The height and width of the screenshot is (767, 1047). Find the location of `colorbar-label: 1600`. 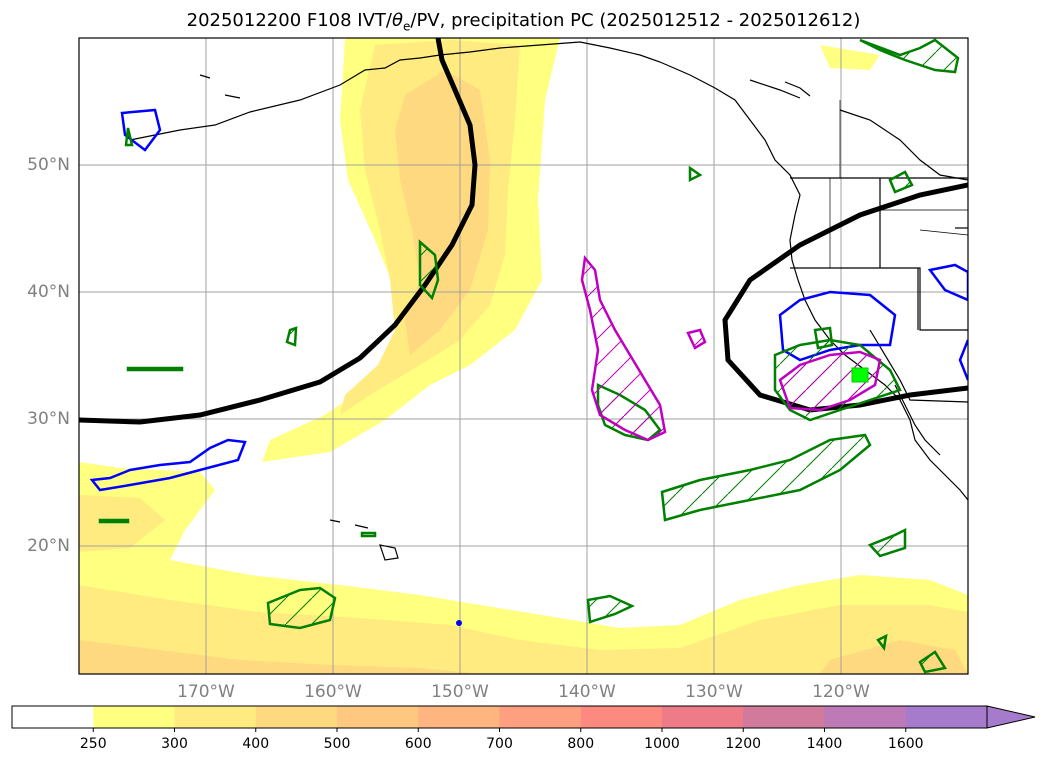

colorbar-label: 1600 is located at coordinates (905, 744).